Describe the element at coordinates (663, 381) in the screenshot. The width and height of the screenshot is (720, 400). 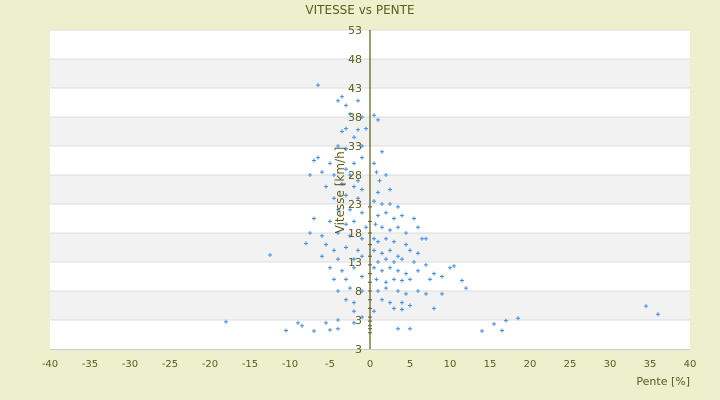
I see `x-axis-label: Pente [%]` at that location.